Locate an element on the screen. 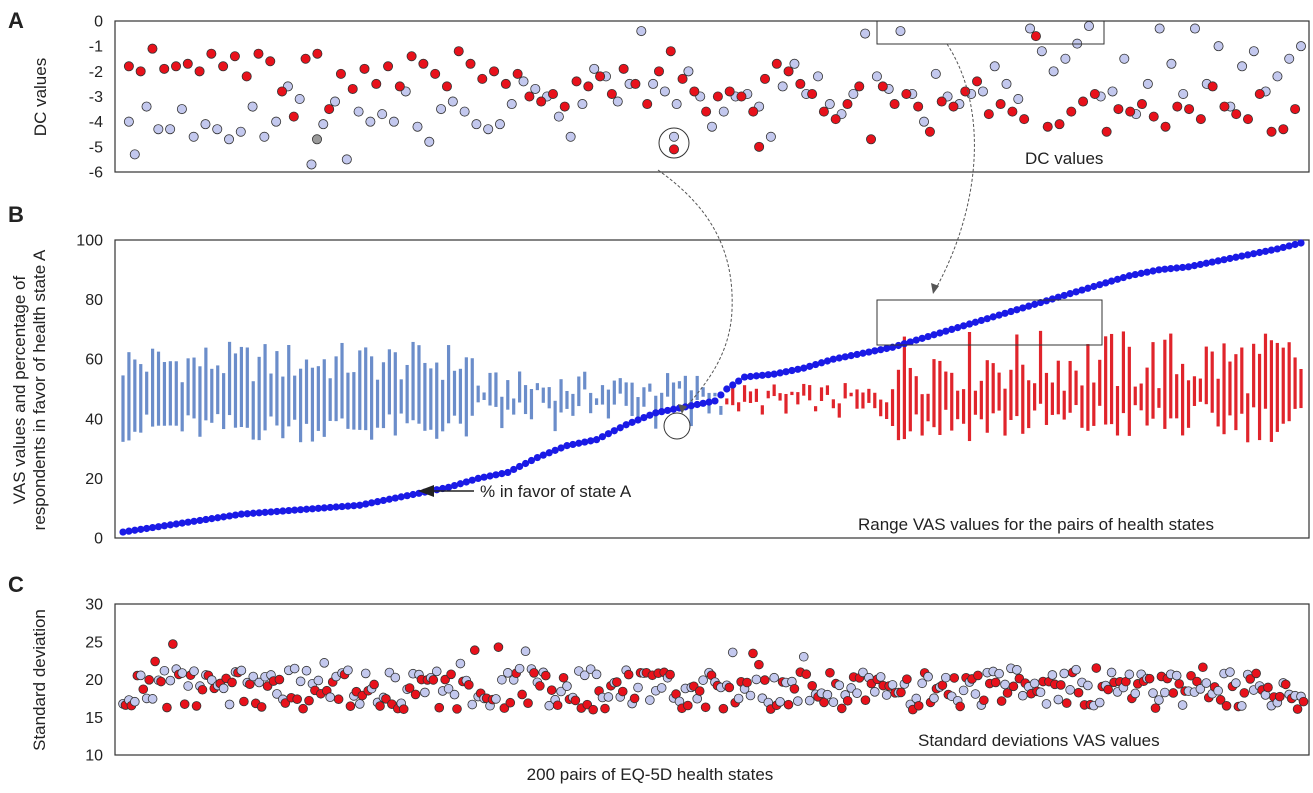 The image size is (1313, 793). panel-a-annotation: DC values is located at coordinates (1064, 158).